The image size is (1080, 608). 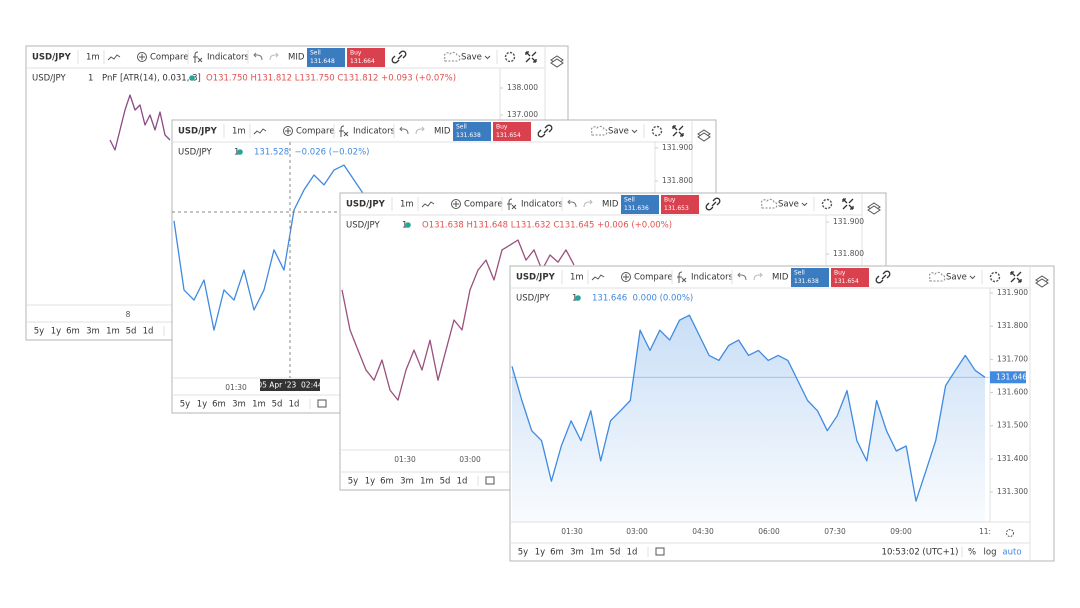 What do you see at coordinates (990, 553) in the screenshot?
I see `log-button: log` at bounding box center [990, 553].